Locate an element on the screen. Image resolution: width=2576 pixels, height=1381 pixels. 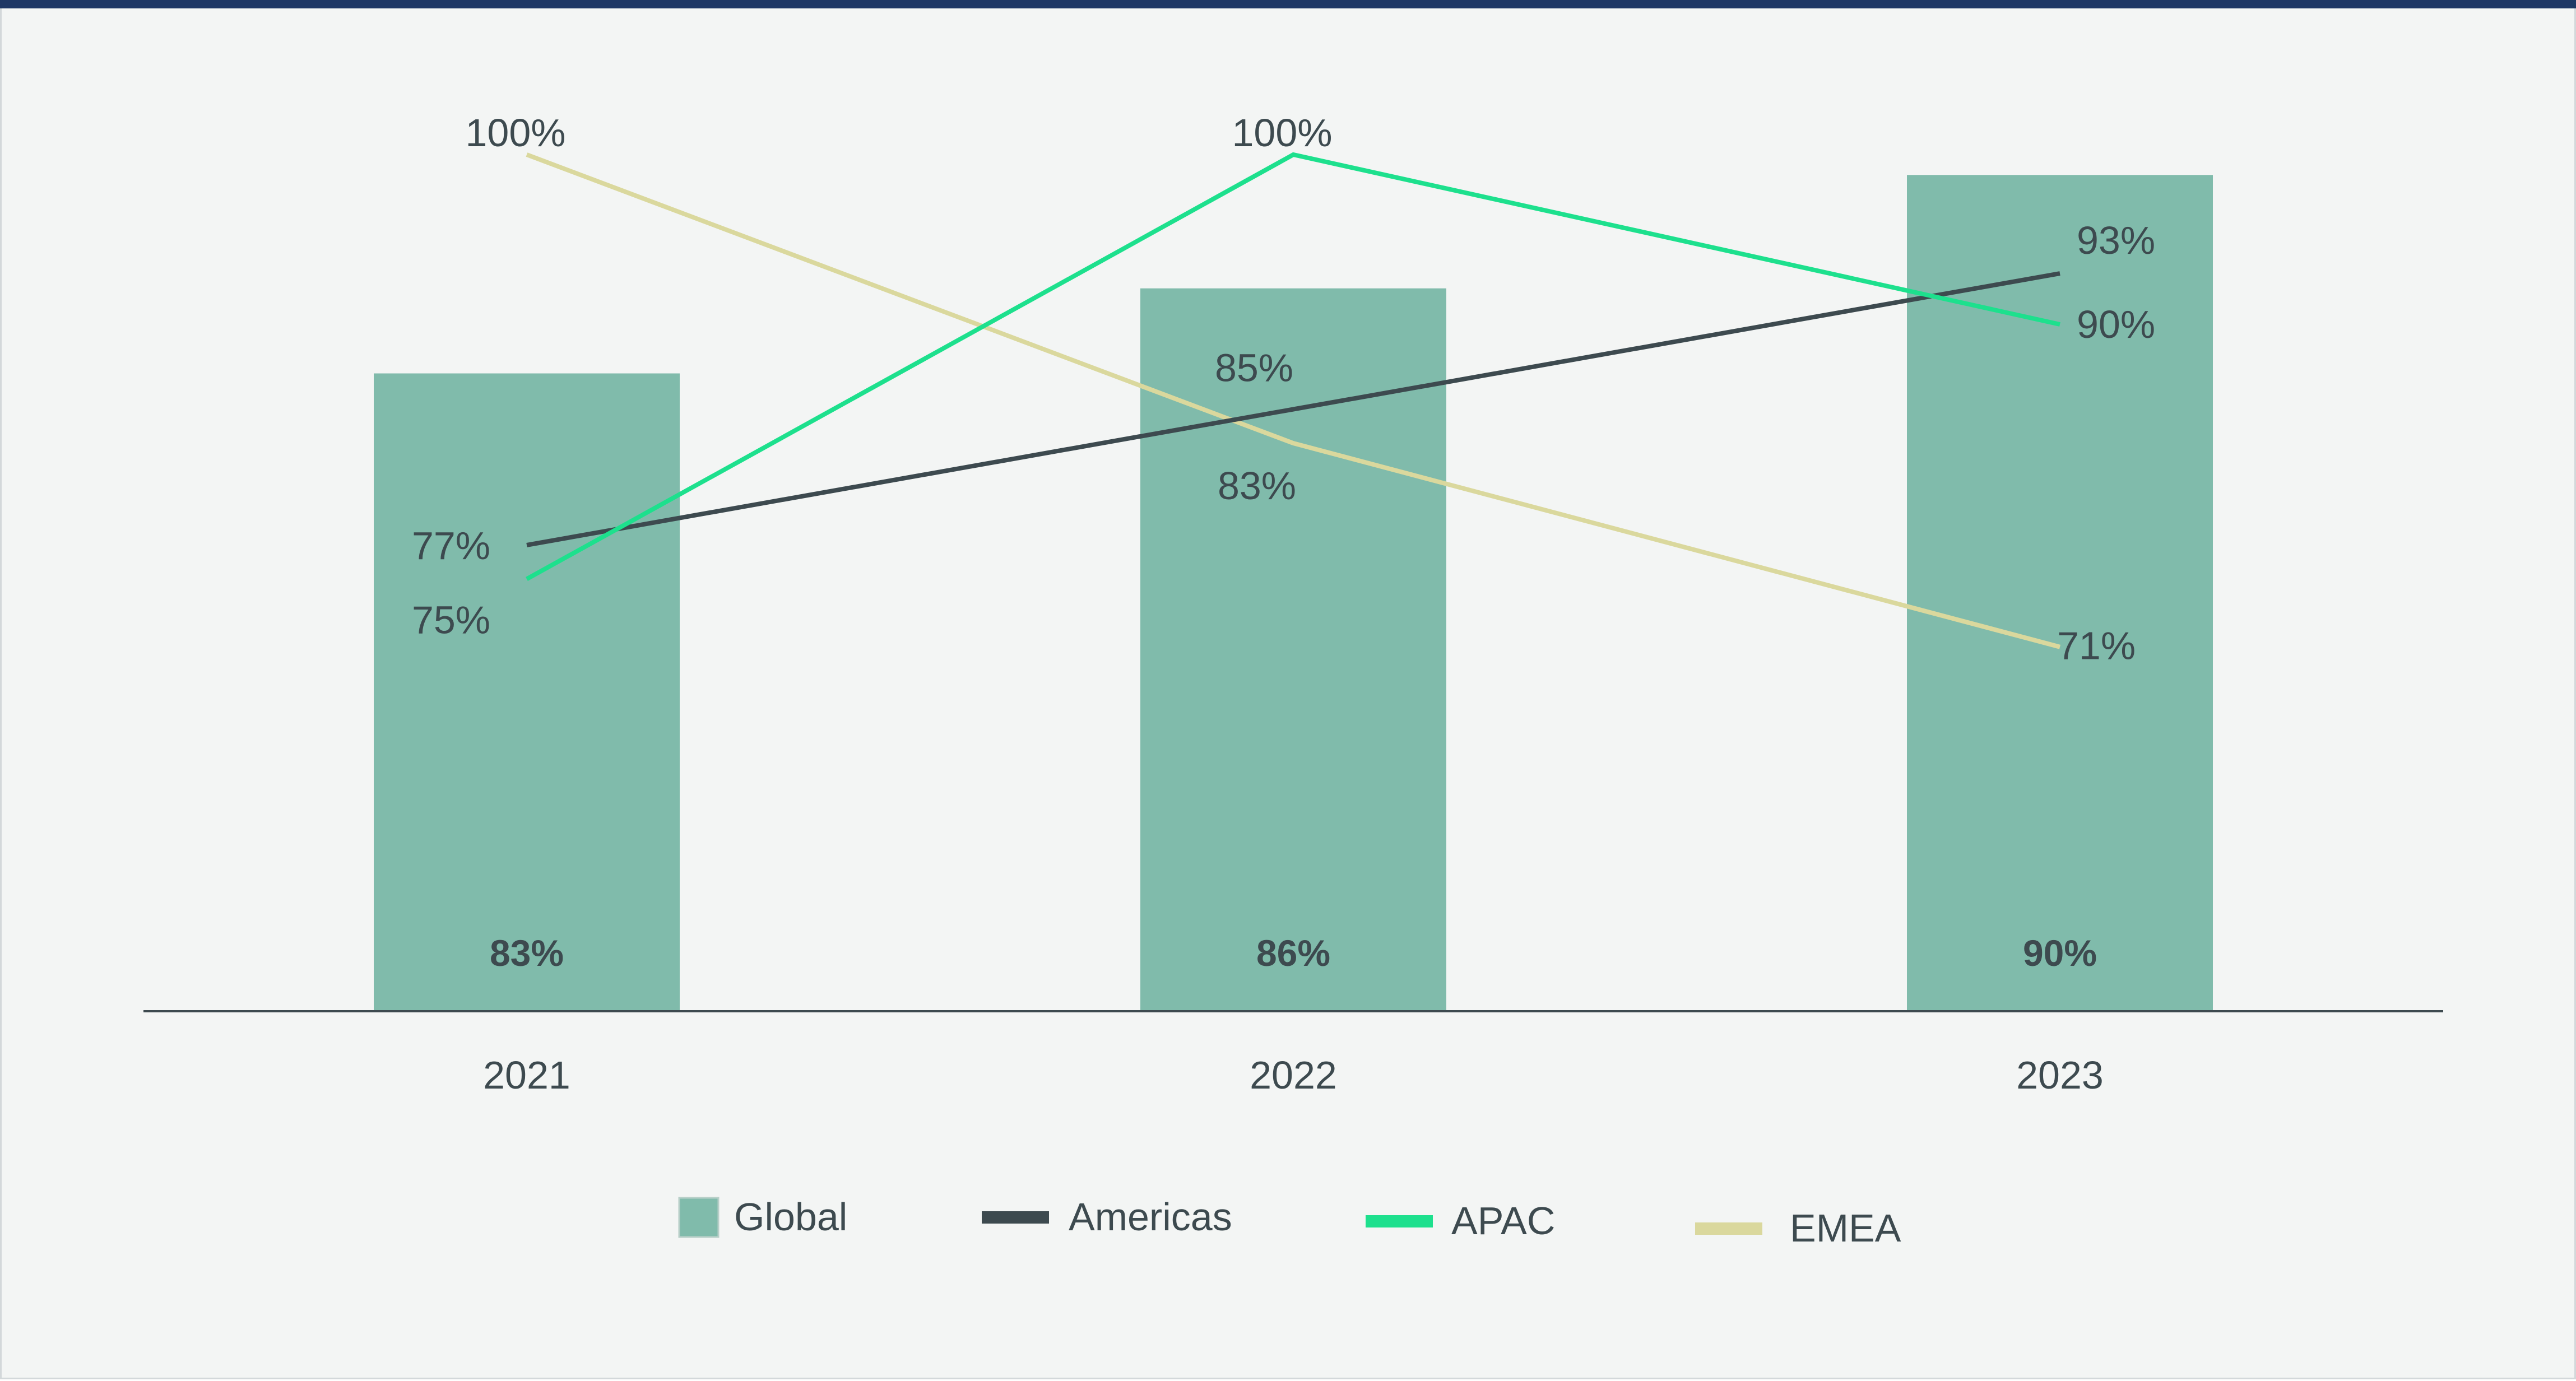
x-tick-2023: 2023 is located at coordinates (2060, 1075).